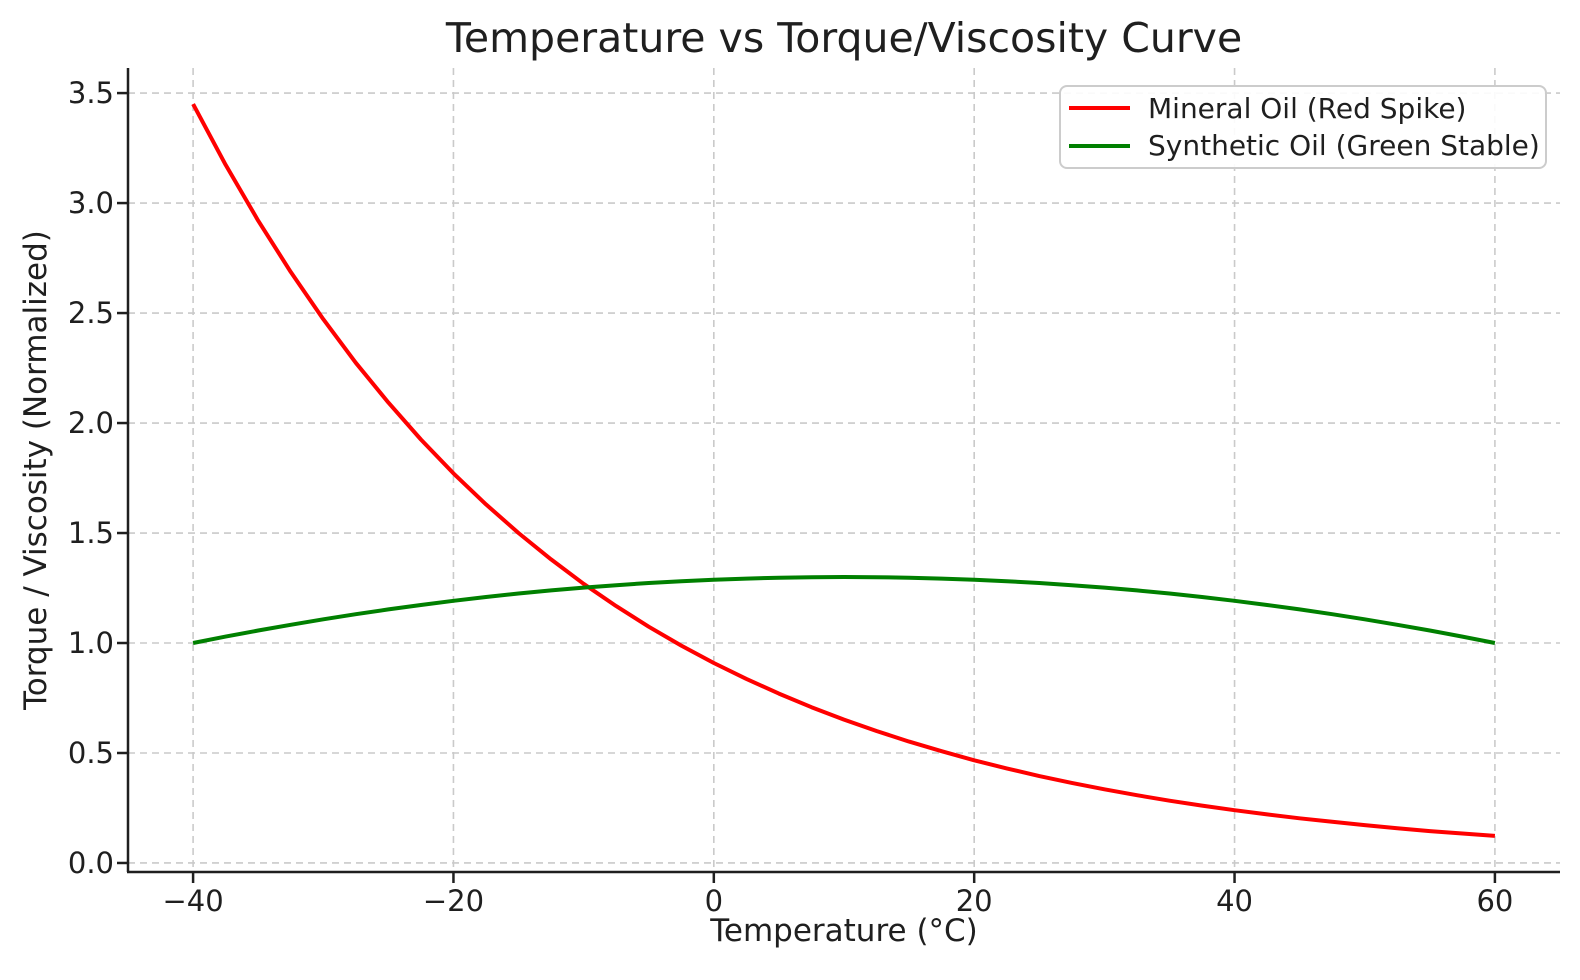 Image resolution: width=1580 pixels, height=980 pixels. What do you see at coordinates (844, 931) in the screenshot?
I see `x-axis-label: Temperature (°C)` at bounding box center [844, 931].